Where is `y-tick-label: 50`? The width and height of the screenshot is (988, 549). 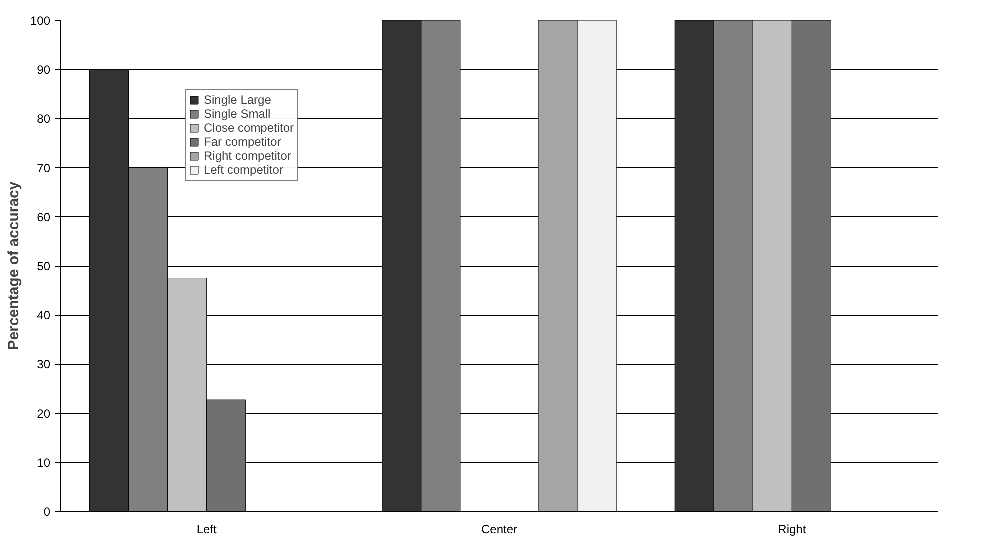 y-tick-label: 50 is located at coordinates (44, 267).